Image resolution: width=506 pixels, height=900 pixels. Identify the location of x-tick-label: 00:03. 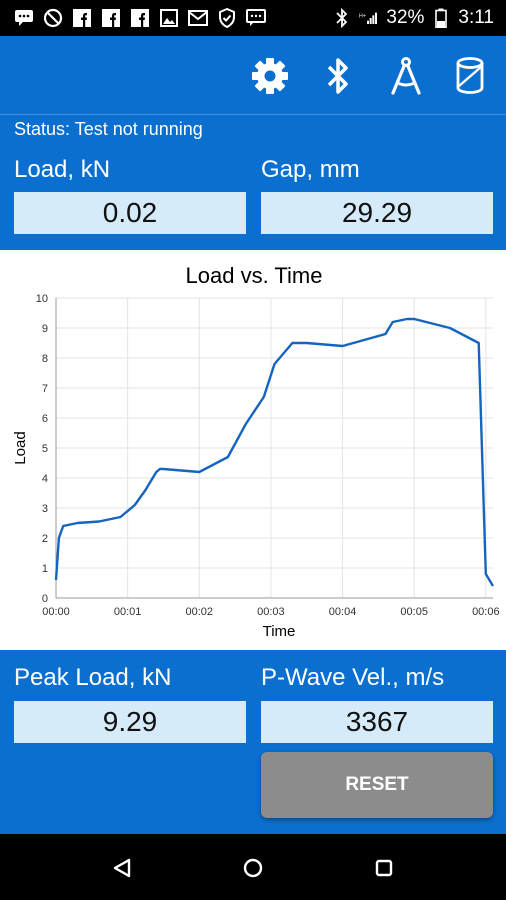
(271, 612).